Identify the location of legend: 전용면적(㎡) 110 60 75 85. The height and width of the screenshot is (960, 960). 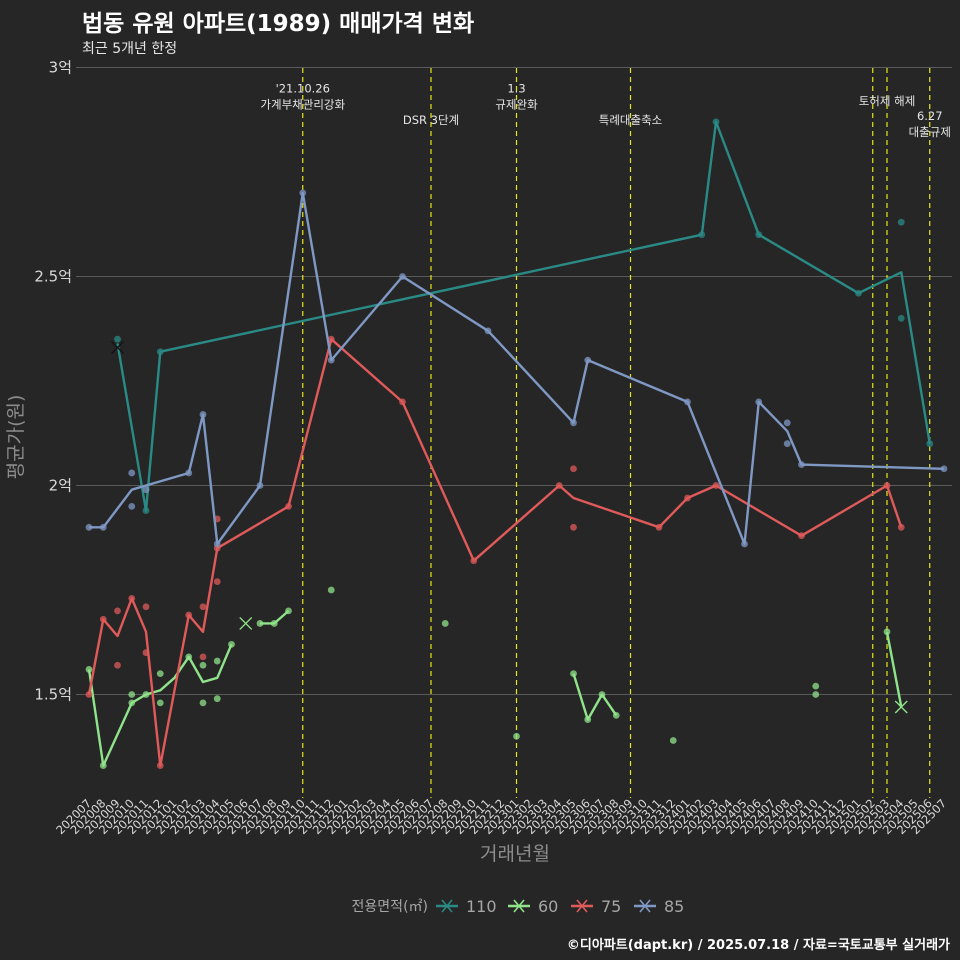
(518, 906).